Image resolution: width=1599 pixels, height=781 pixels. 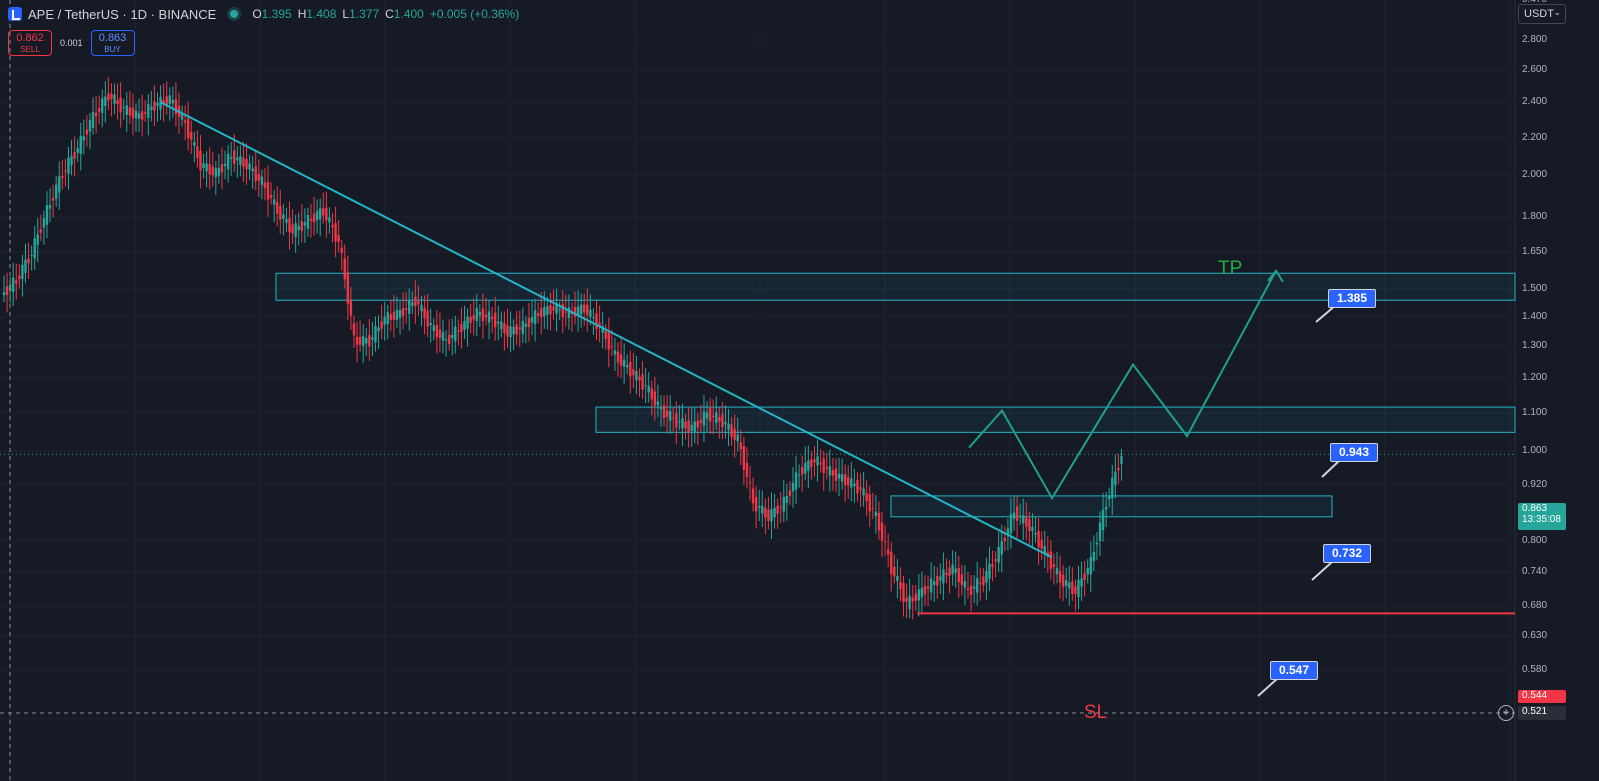 I want to click on price-tick-label: 2.200, so click(x=1535, y=137).